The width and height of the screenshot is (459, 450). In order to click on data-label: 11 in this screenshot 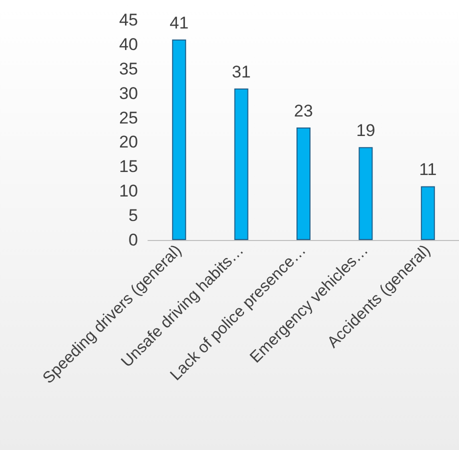, I will do `click(428, 170)`.